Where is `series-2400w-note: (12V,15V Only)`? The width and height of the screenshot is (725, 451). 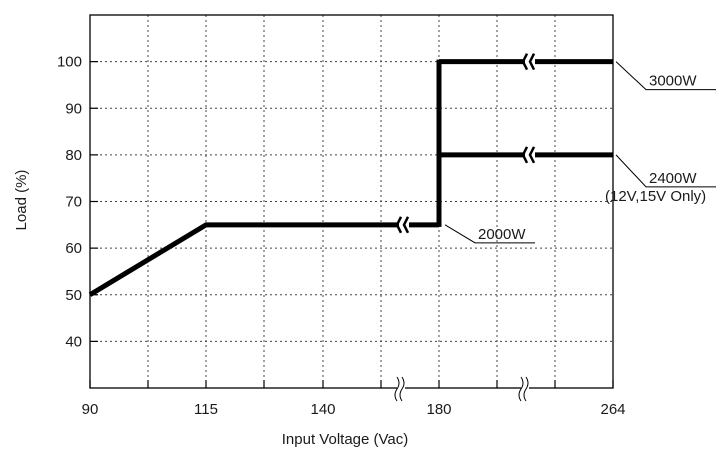
series-2400w-note: (12V,15V Only) is located at coordinates (655, 196).